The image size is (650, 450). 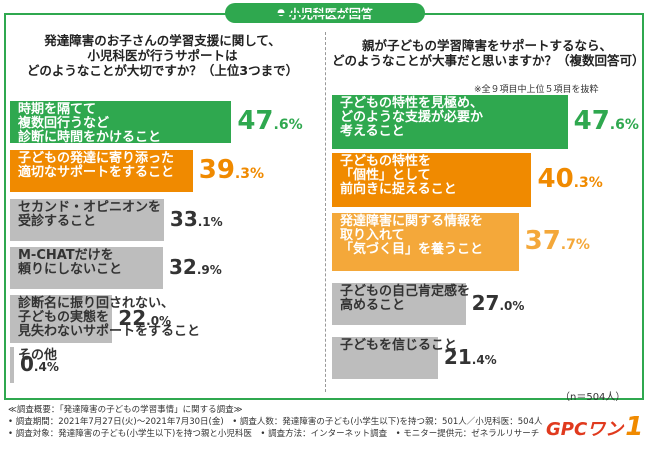 What do you see at coordinates (486, 45) in the screenshot?
I see `right-question-line: 親が子どもの学習障害をサポートするなら、` at bounding box center [486, 45].